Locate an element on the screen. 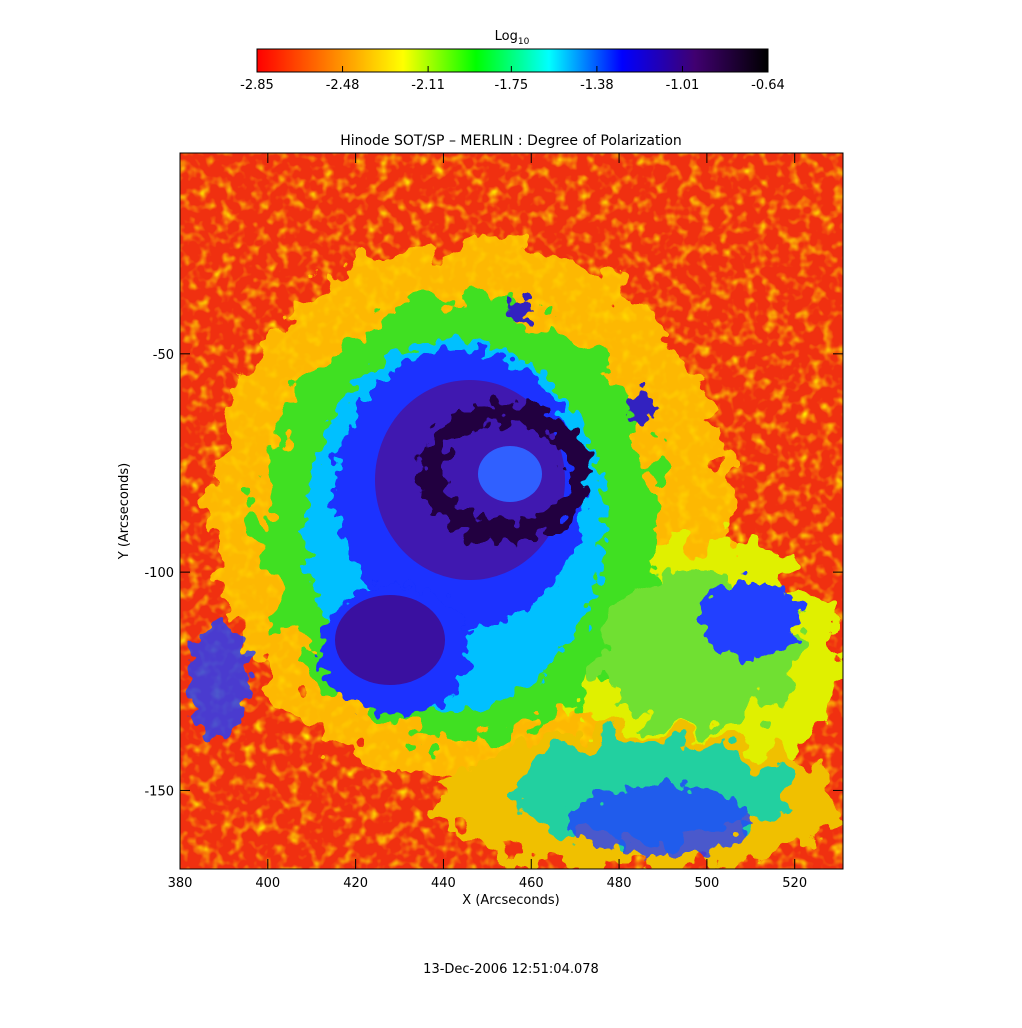  y-tick-label: -150 is located at coordinates (159, 791).